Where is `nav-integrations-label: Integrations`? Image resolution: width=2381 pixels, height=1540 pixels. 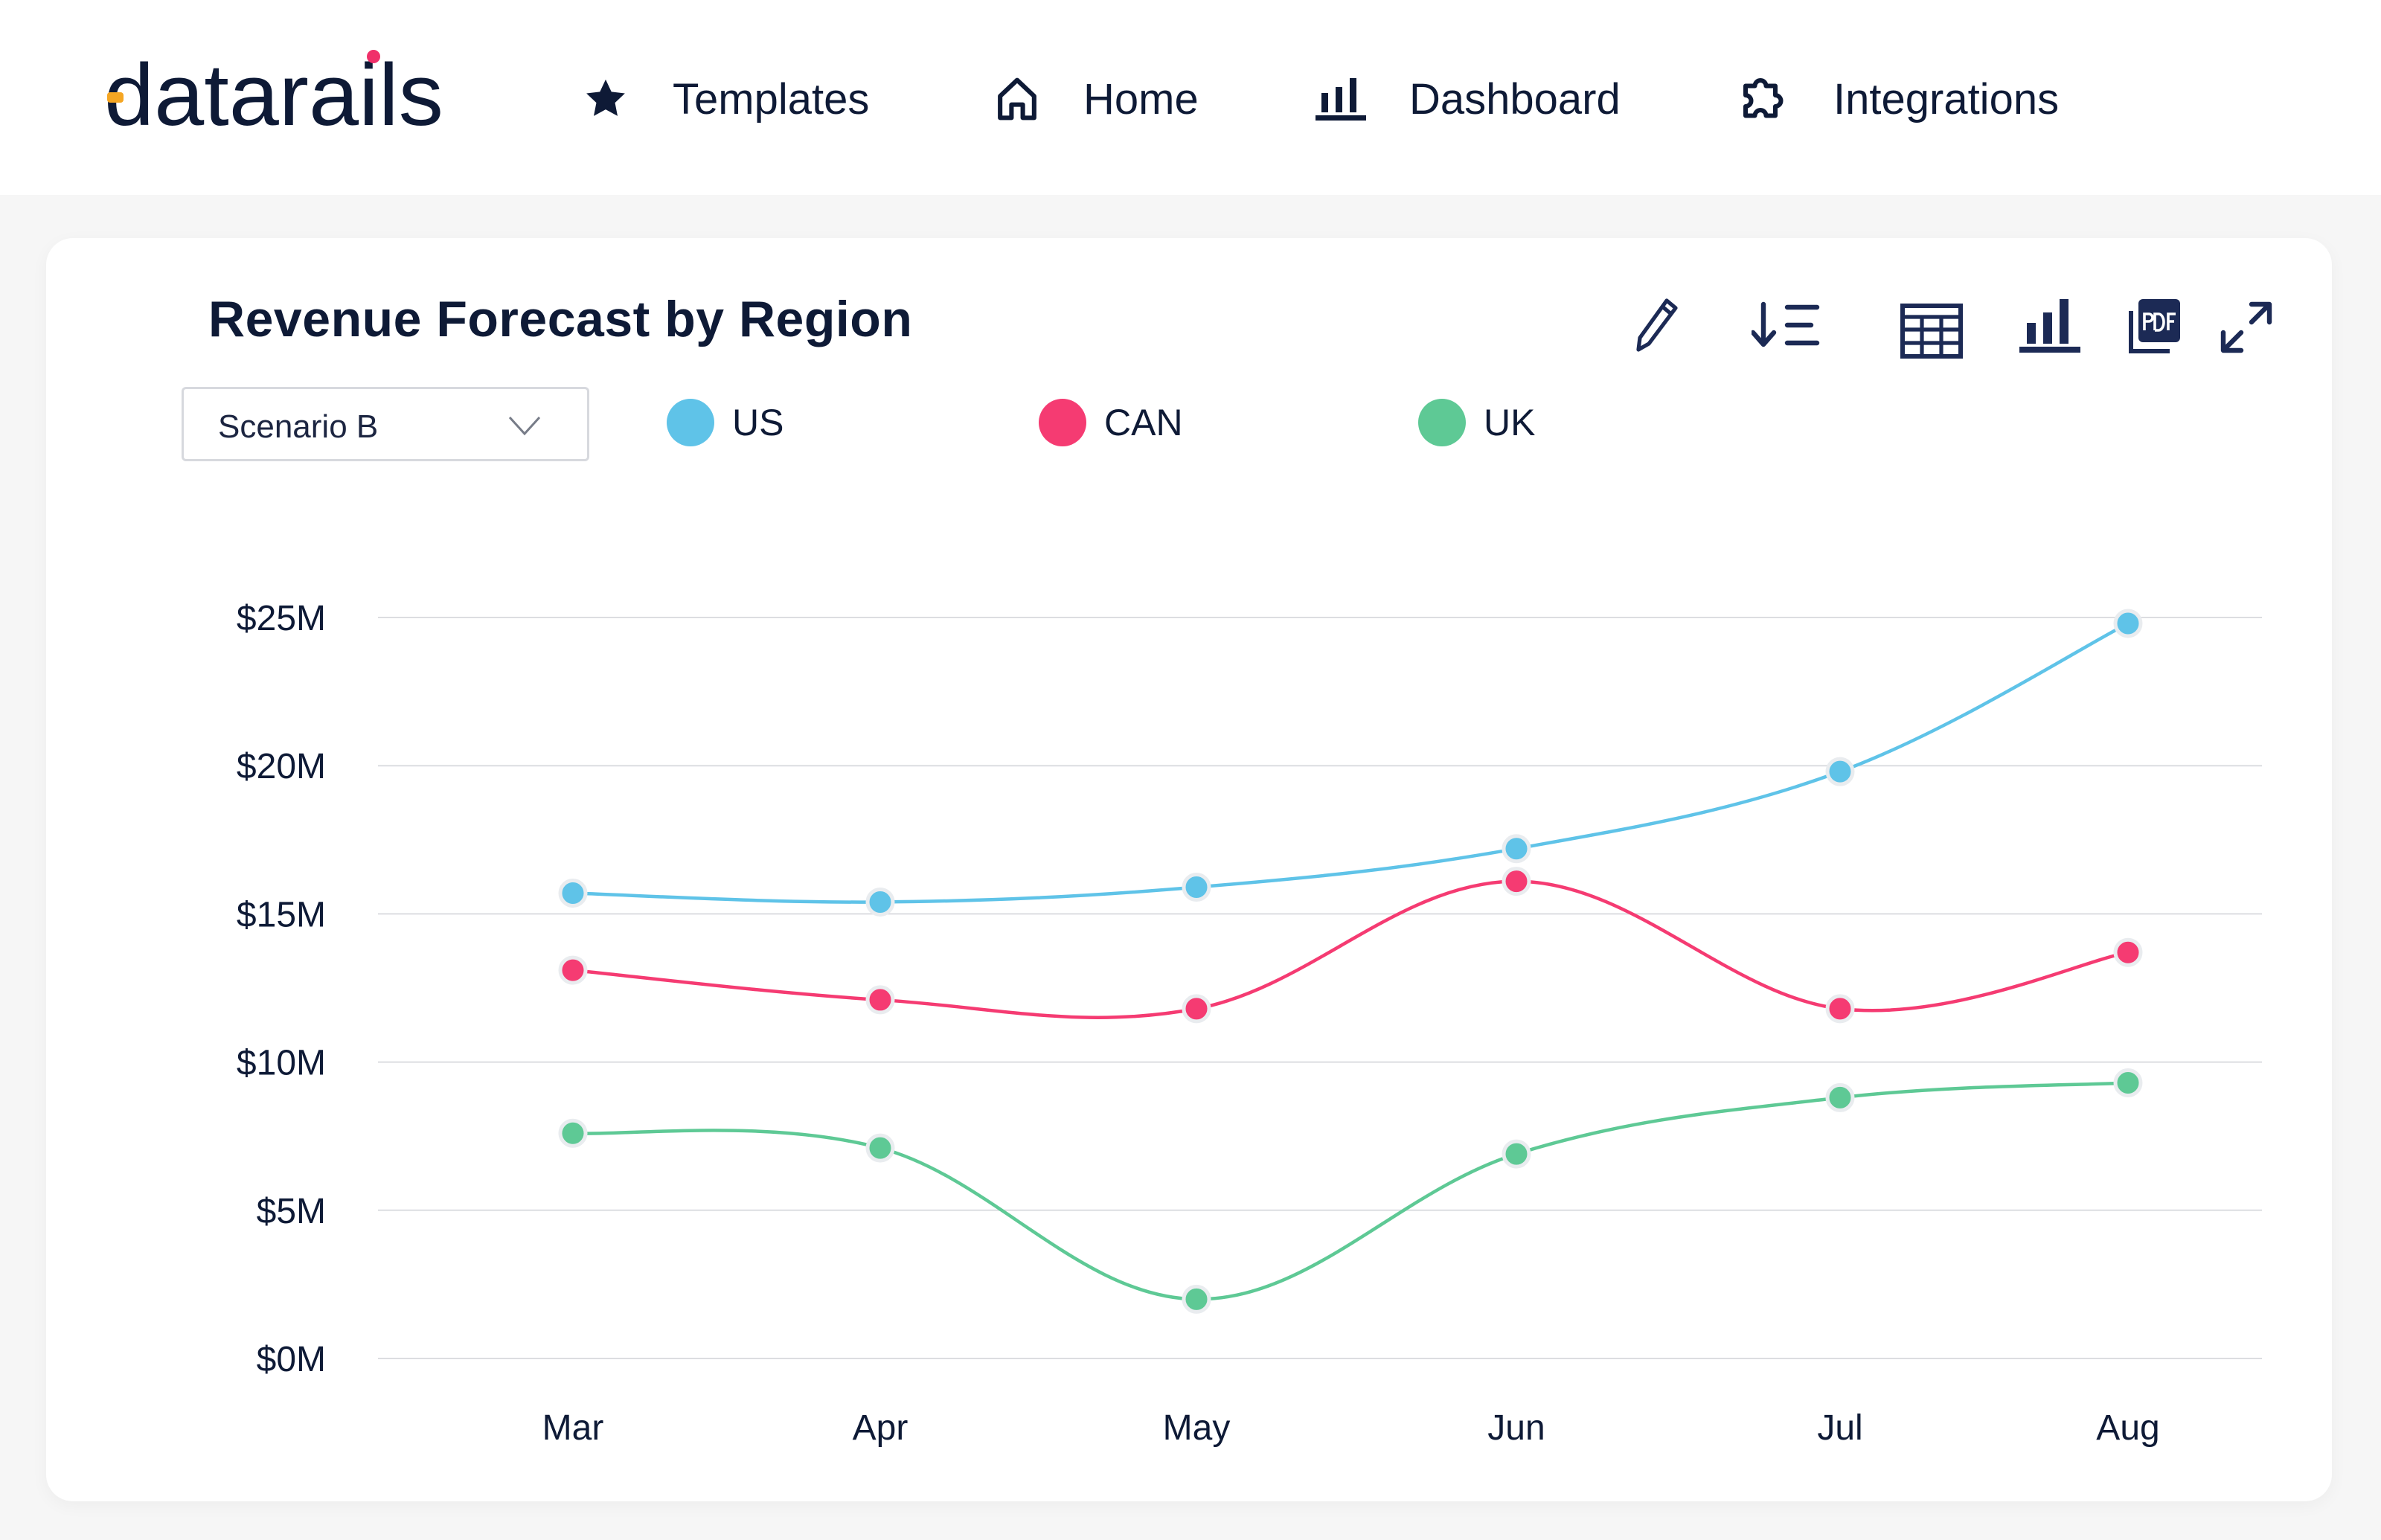
nav-integrations-label: Integrations is located at coordinates (1947, 98).